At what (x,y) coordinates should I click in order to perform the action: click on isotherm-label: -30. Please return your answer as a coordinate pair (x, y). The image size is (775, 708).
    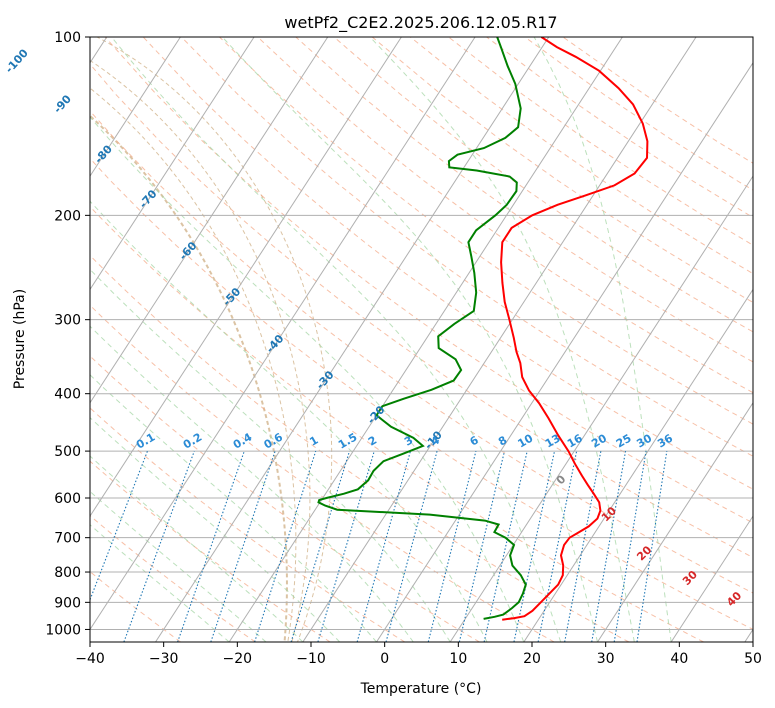
    Looking at the image, I should click on (325, 380).